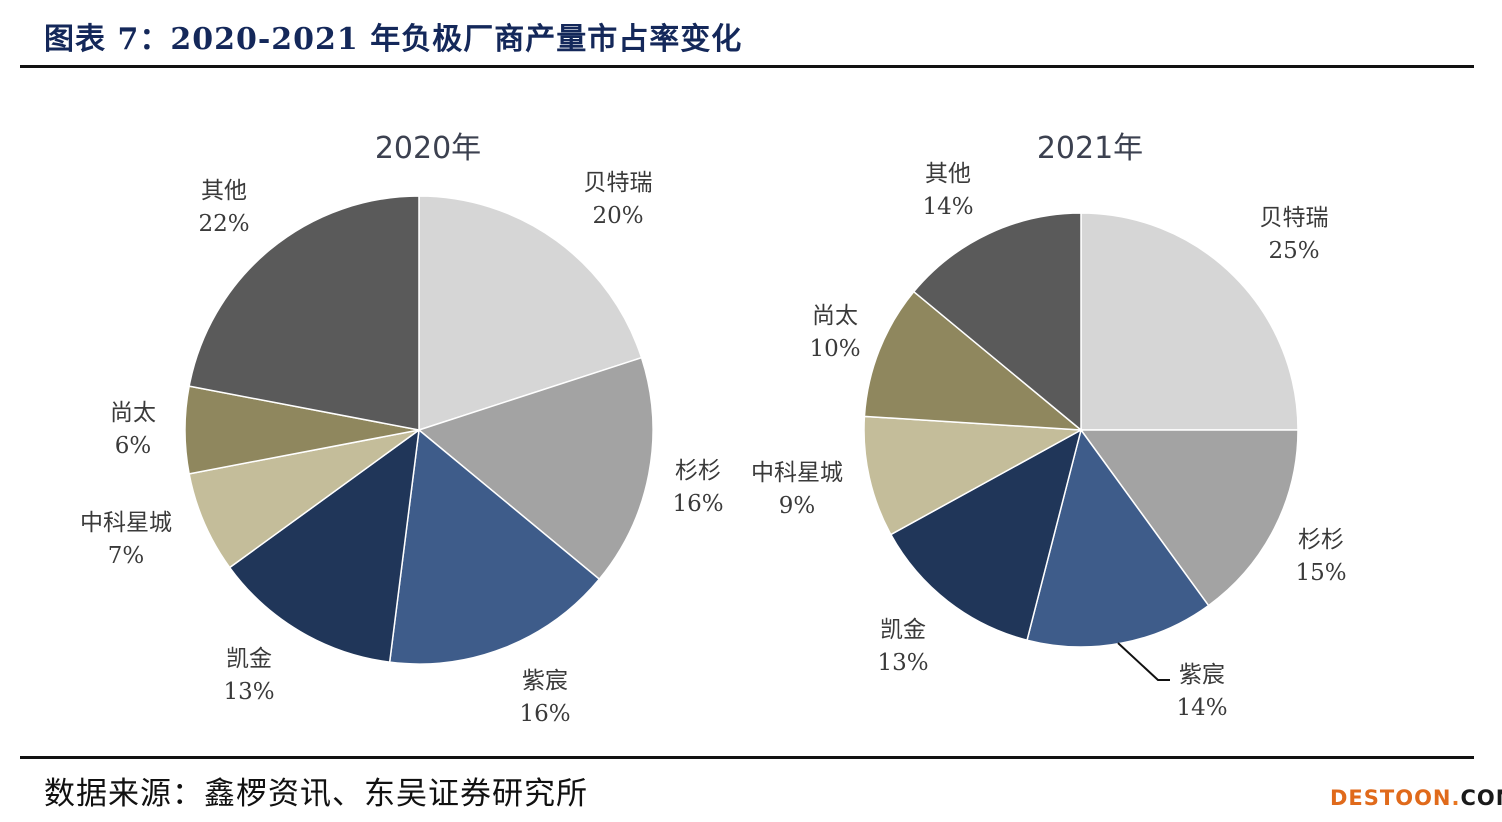 The width and height of the screenshot is (1502, 822). What do you see at coordinates (393, 39) in the screenshot?
I see `figure-title: 图表 7：2020-2021 年负极厂商产量市占率变化` at bounding box center [393, 39].